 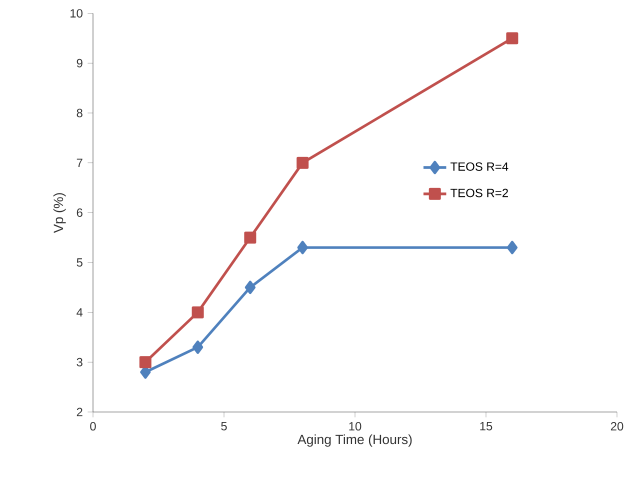 What do you see at coordinates (79, 212) in the screenshot?
I see `y-tick-label: 6` at bounding box center [79, 212].